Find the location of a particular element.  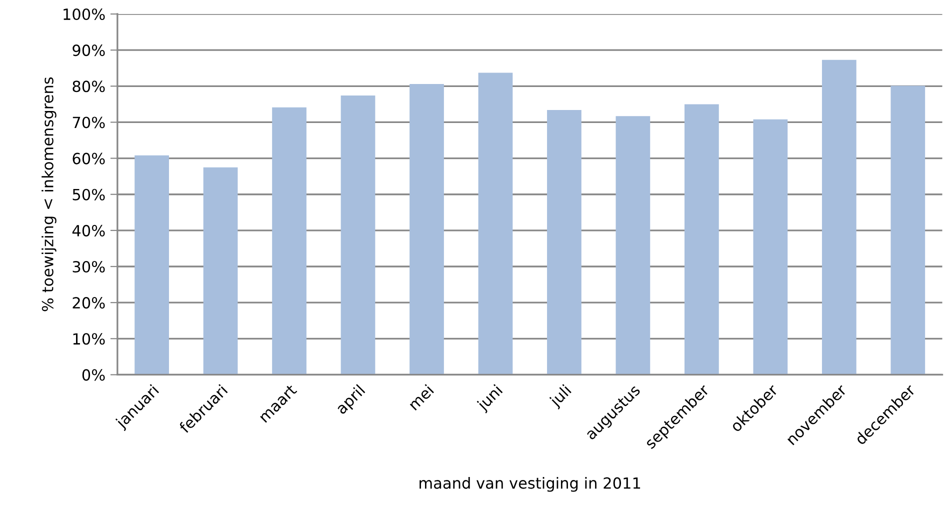

y-tick-label: 10% is located at coordinates (89, 339).